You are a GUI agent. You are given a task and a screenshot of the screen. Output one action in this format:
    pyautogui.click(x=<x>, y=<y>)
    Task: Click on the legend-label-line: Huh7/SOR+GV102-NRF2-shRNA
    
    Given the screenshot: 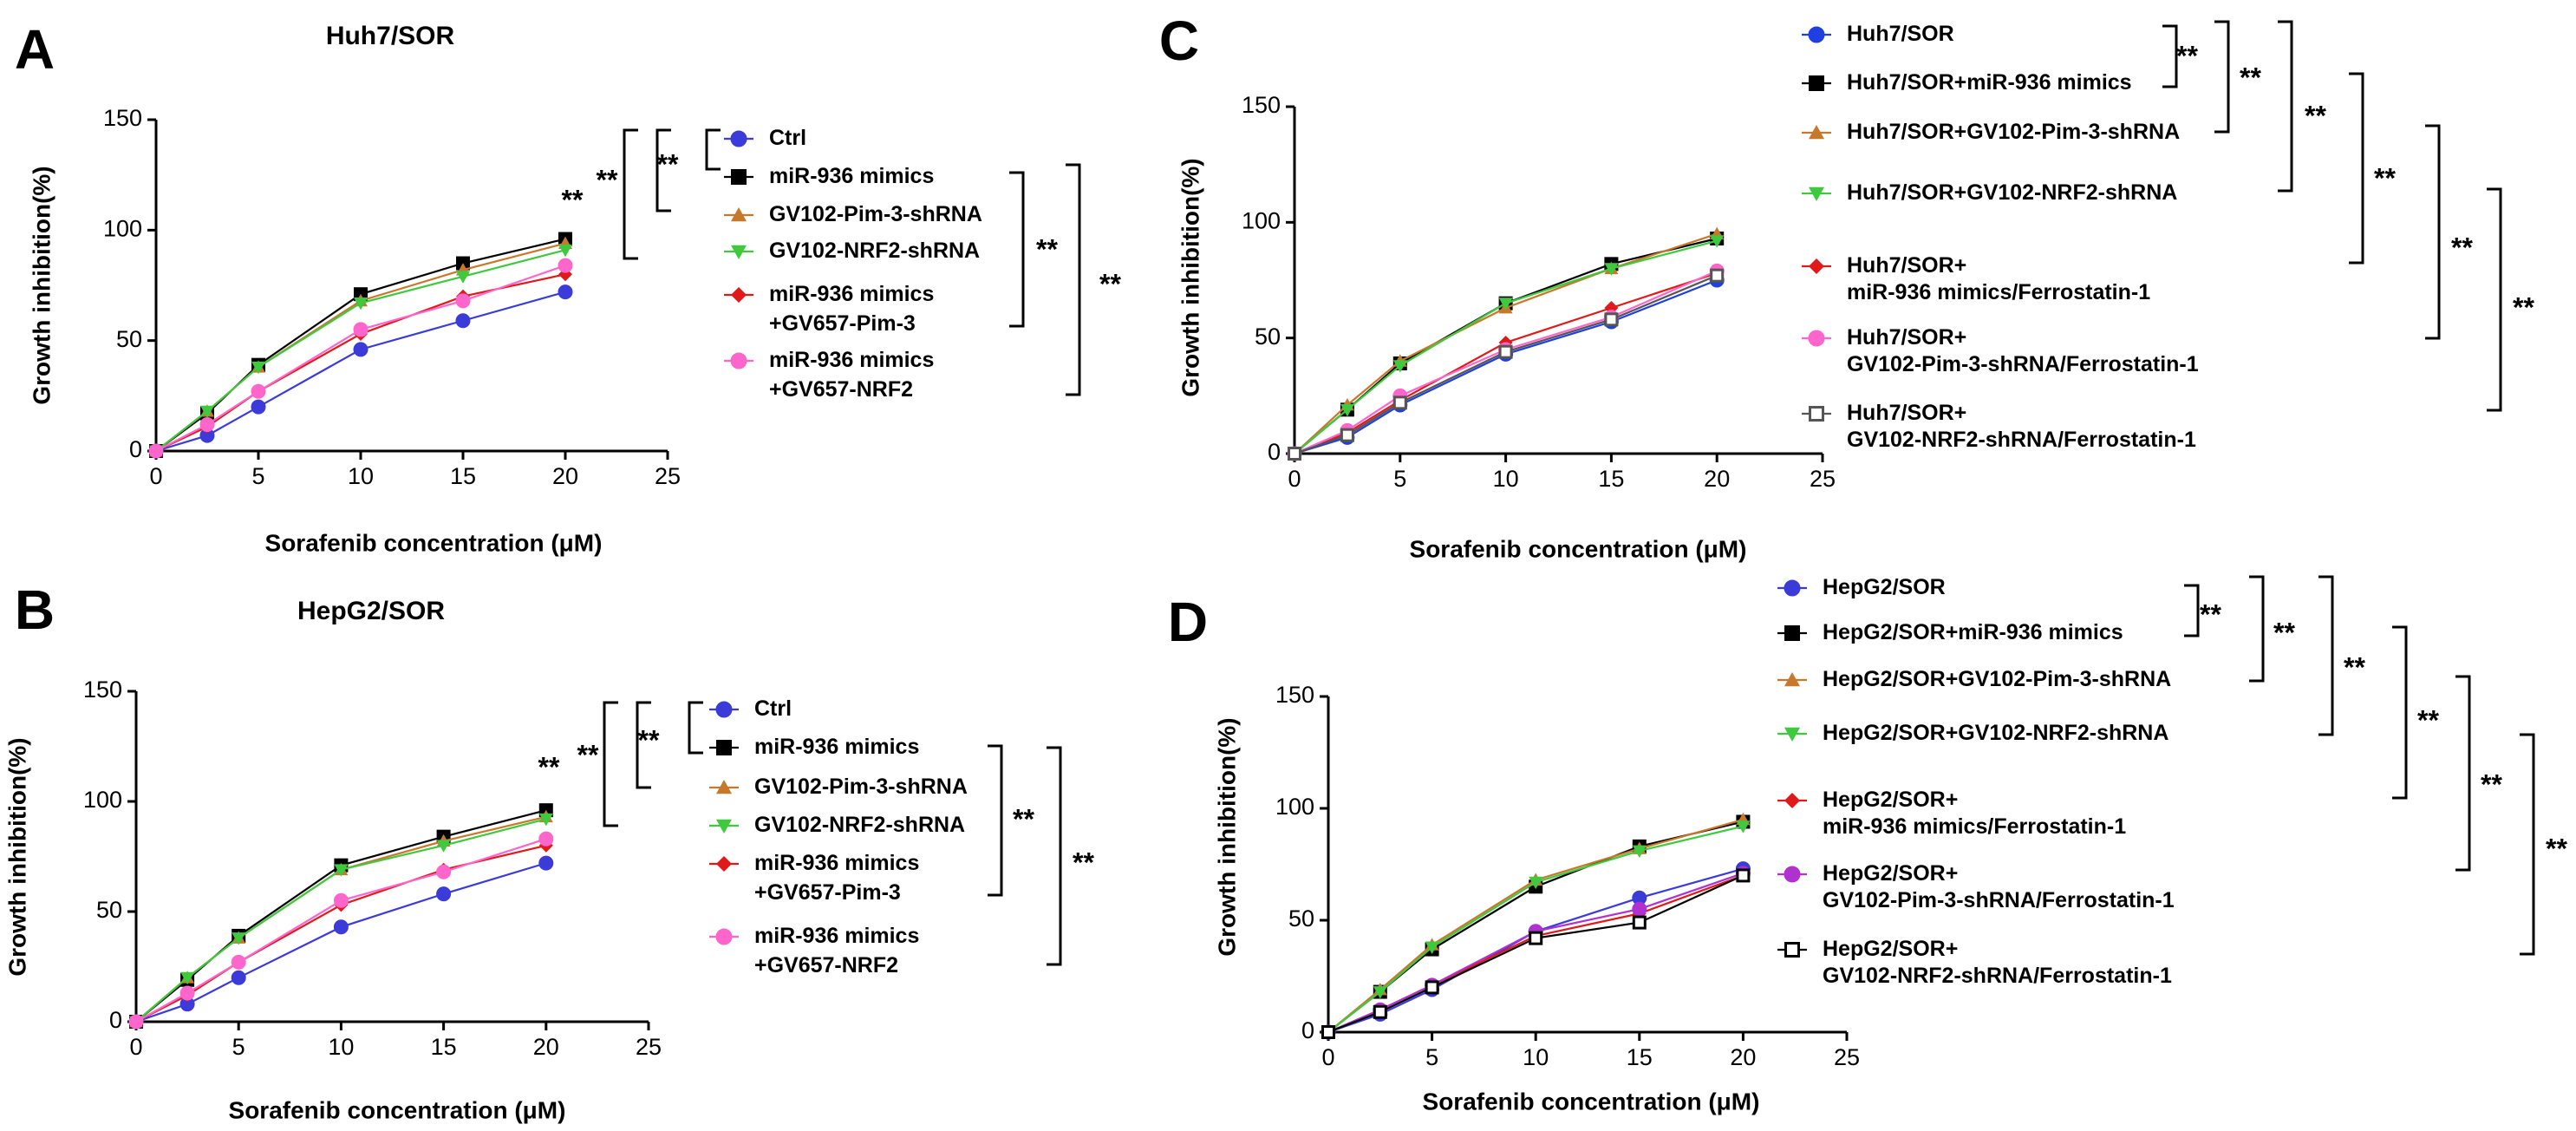 What is the action you would take?
    pyautogui.click(x=2012, y=192)
    